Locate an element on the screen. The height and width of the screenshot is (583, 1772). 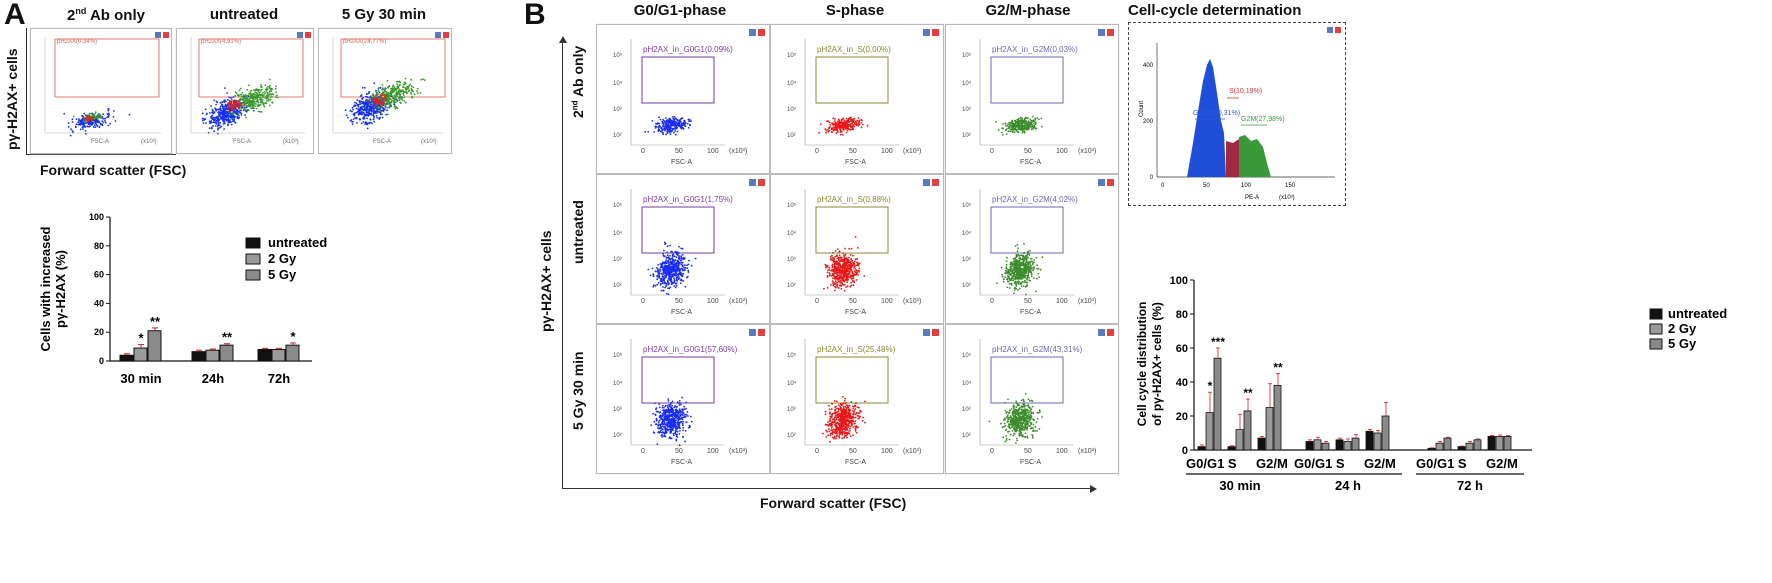
x-tick-label: 24h is located at coordinates (213, 378).